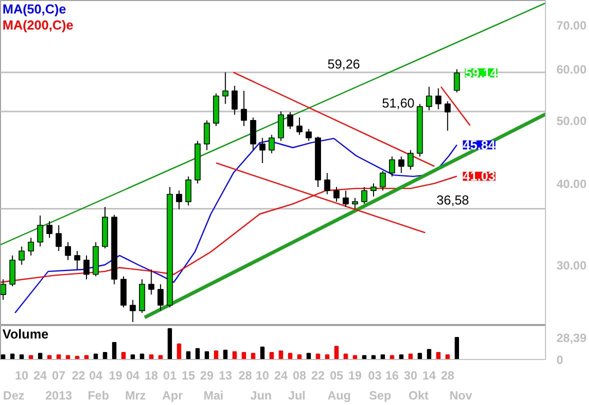  I want to click on x-tick-label: 03, so click(375, 375).